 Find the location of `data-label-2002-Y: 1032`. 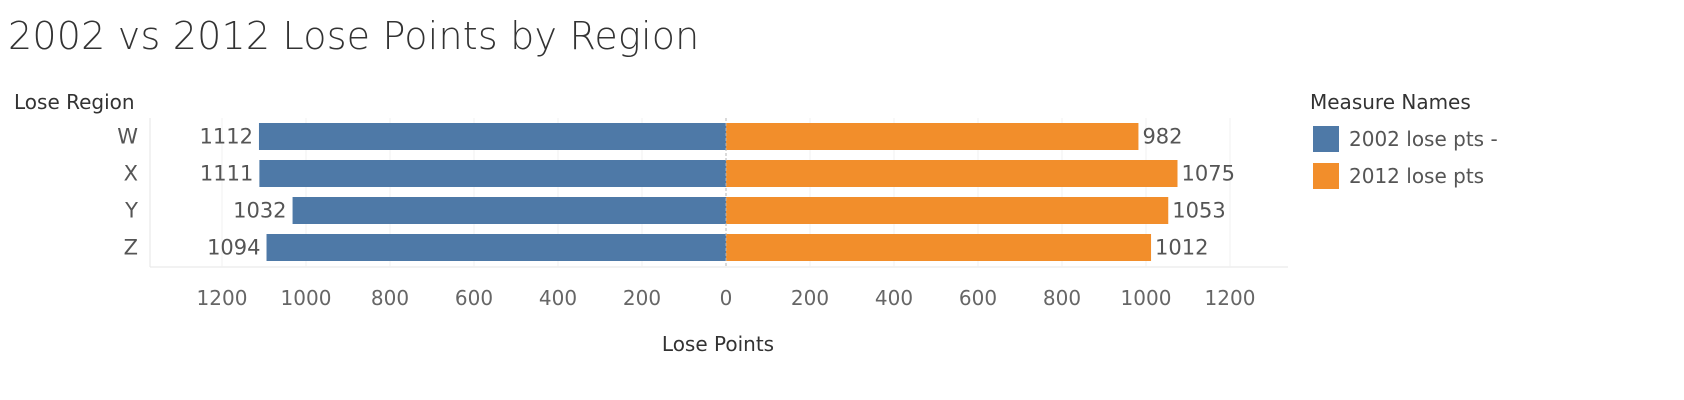

data-label-2002-Y: 1032 is located at coordinates (259, 211).